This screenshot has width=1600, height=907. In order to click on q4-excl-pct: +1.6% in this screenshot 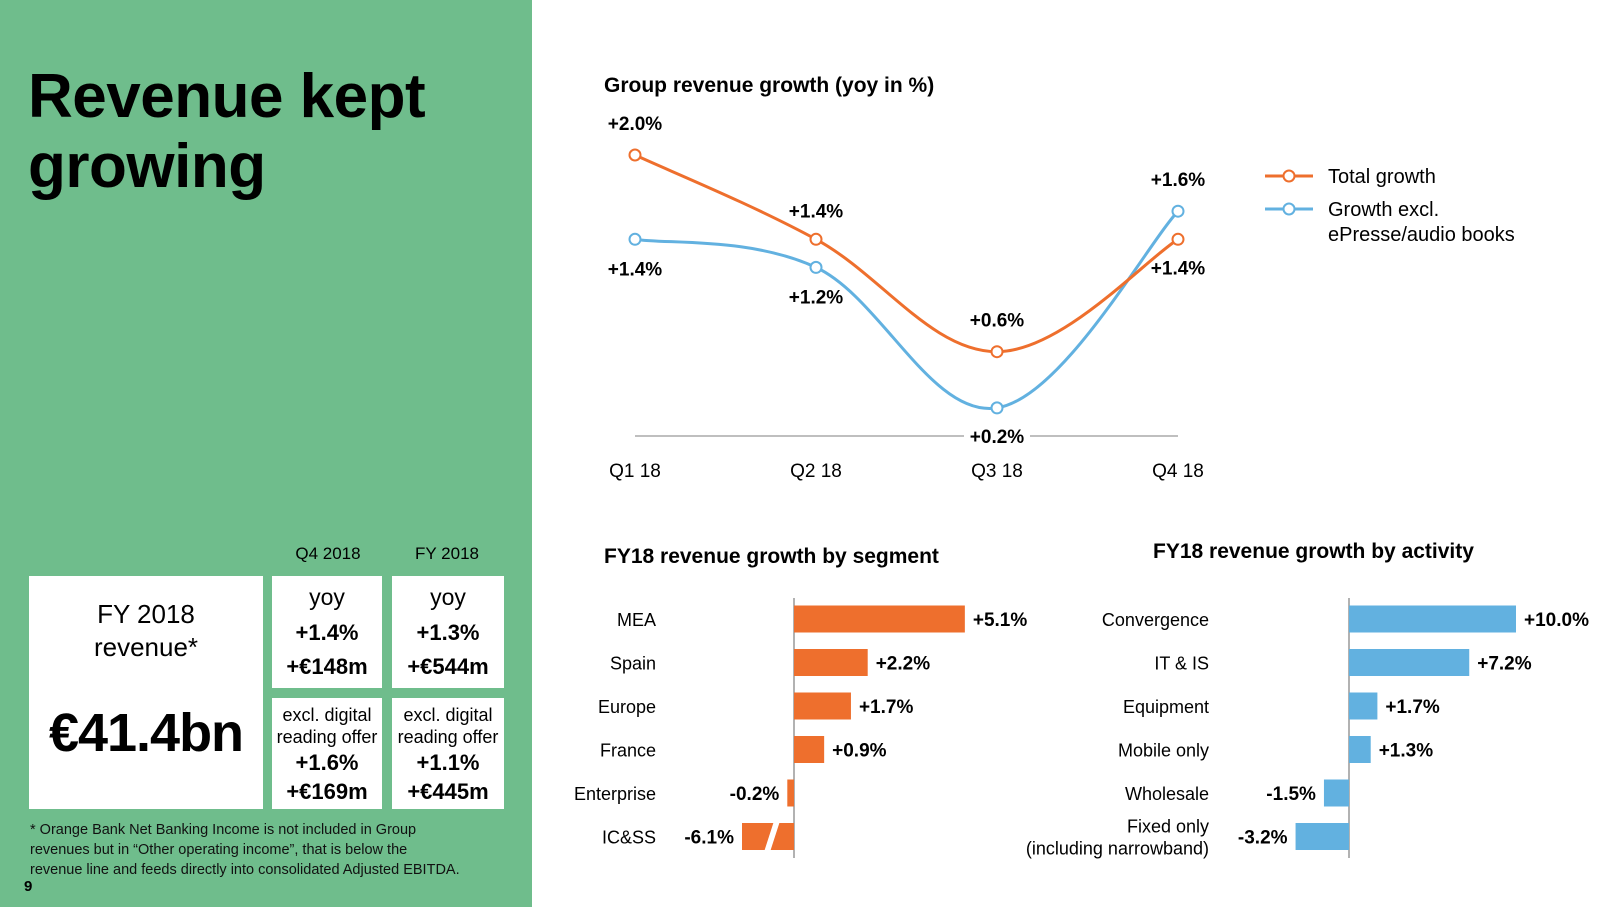, I will do `click(327, 762)`.